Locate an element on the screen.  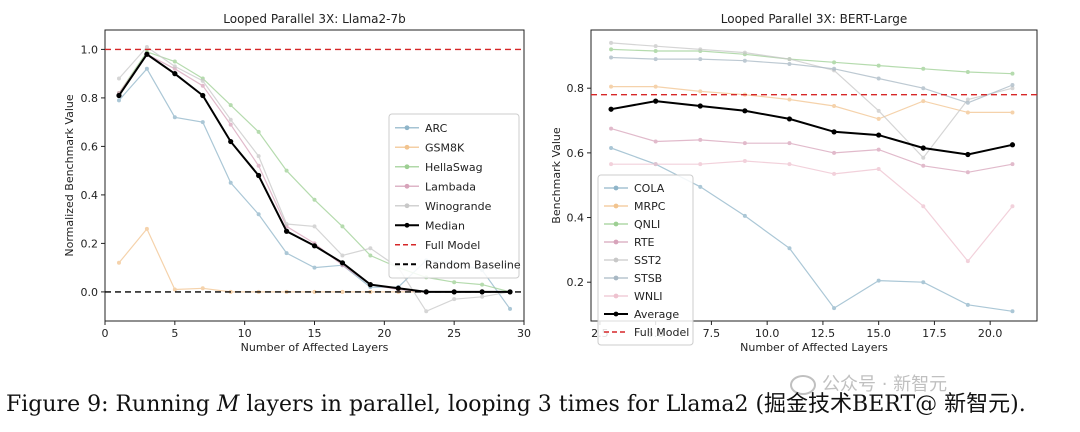
r-line-average is located at coordinates (811, 128).